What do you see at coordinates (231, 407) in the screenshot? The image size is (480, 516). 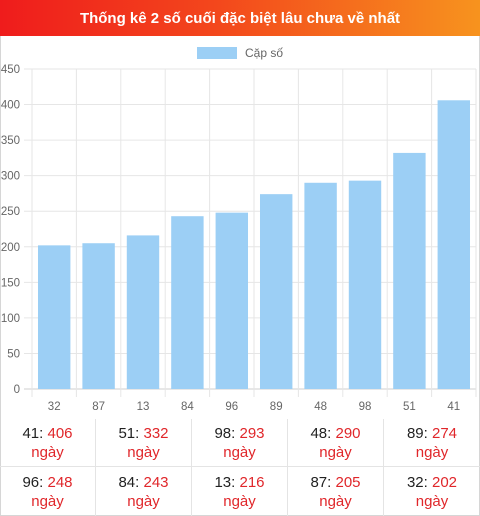 I see `x-tick-label: 96` at bounding box center [231, 407].